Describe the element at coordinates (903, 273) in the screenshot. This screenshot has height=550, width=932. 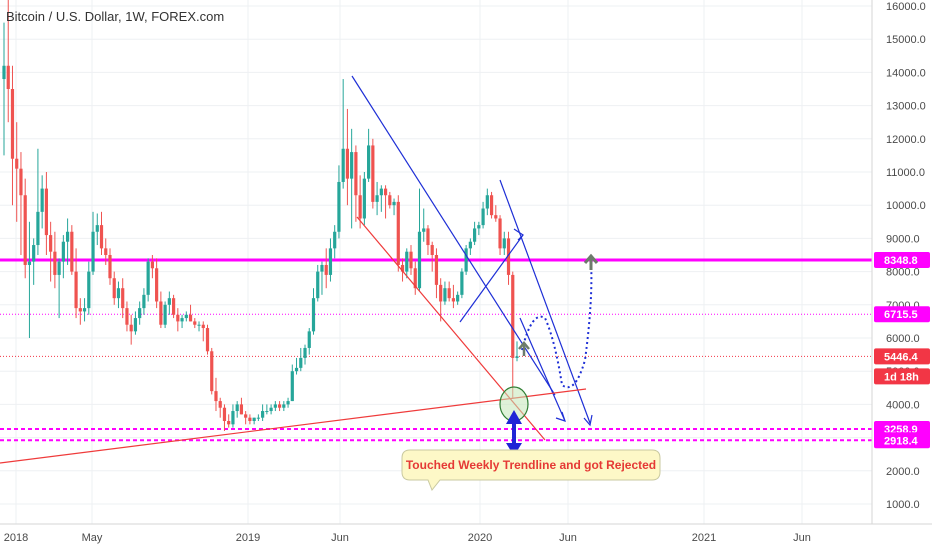
I see `y-tick-label: 8000.0` at that location.